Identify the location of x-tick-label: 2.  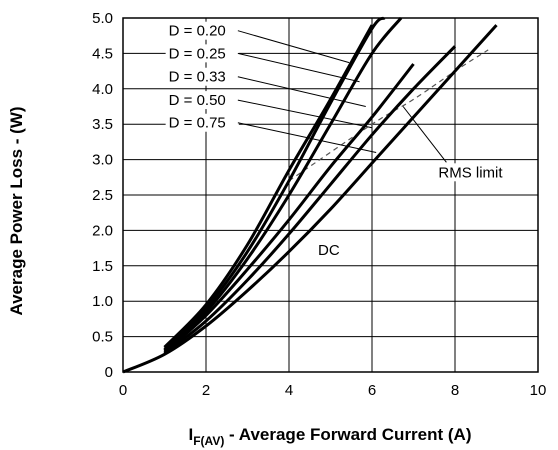
(206, 390).